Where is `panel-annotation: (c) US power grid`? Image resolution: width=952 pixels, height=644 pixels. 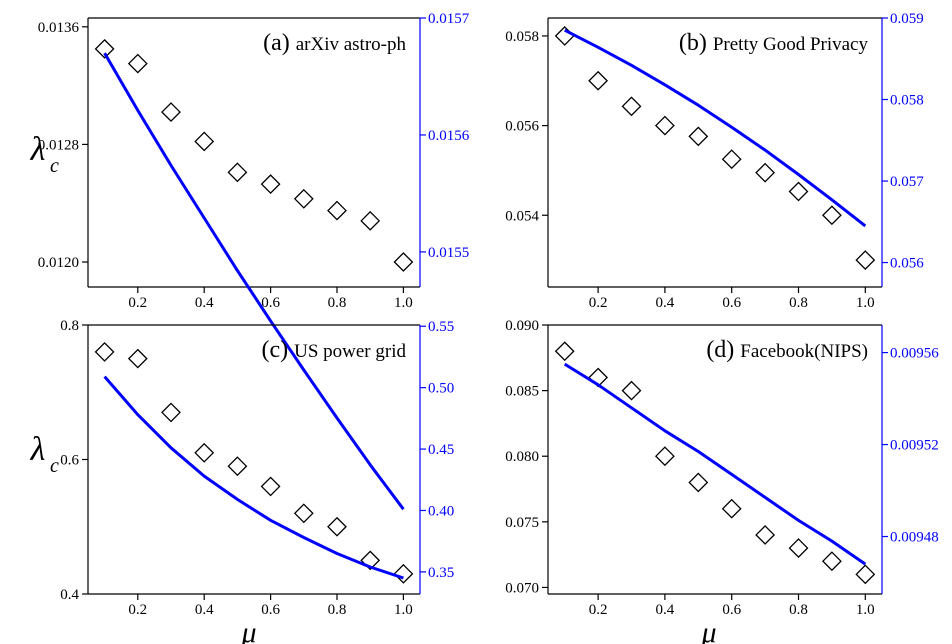
panel-annotation: (c) US power grid is located at coordinates (333, 350).